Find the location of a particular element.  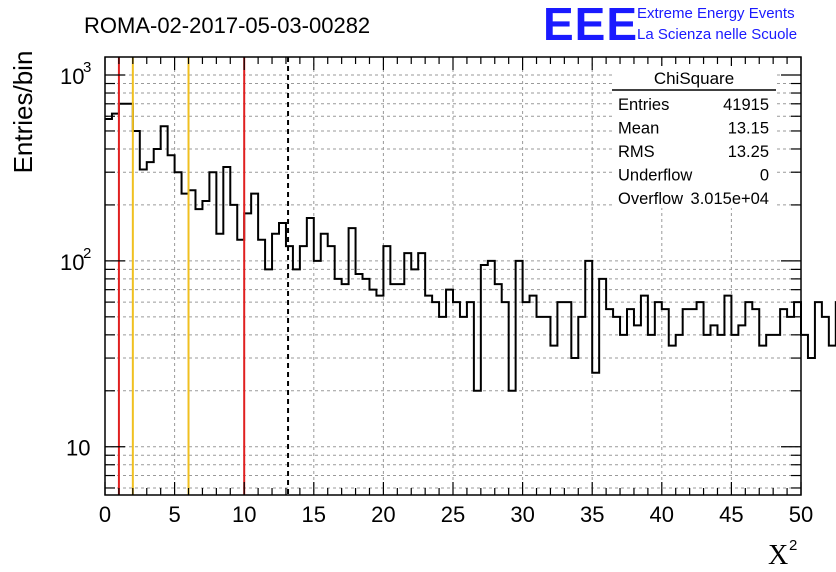

stats-row-label: RMS is located at coordinates (636, 152).